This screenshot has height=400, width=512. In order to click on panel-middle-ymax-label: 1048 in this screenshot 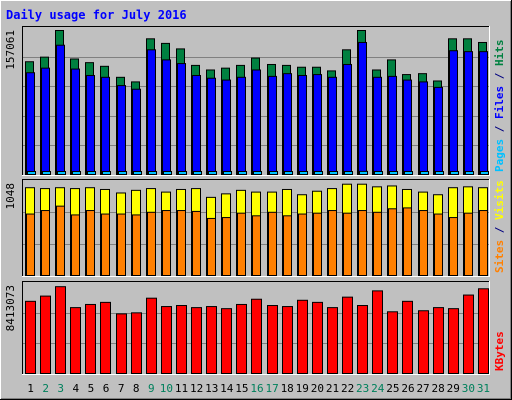, I will do `click(10, 196)`.